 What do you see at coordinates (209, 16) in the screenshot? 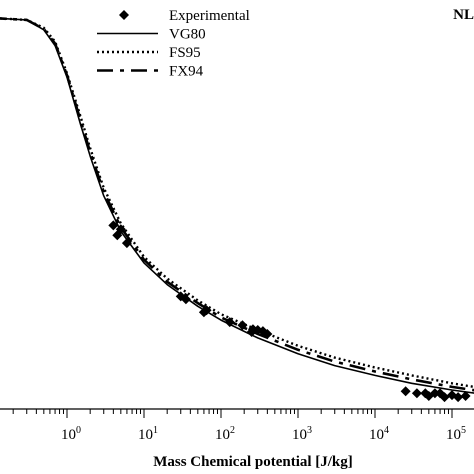
I see `legend-label-experimental: Experimental` at bounding box center [209, 16].